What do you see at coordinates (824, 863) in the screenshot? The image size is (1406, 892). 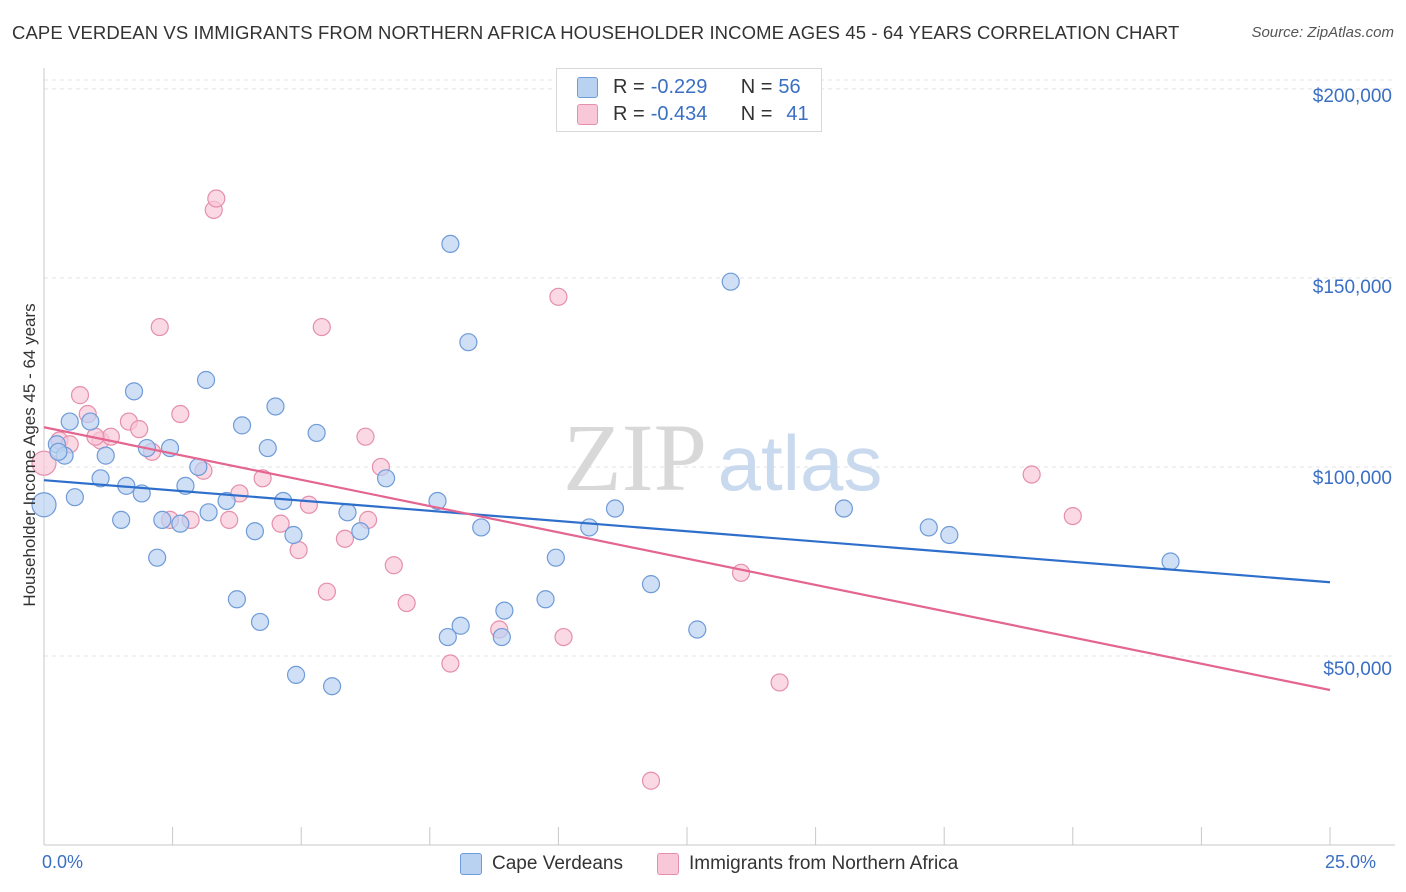 I see `bottom-legend-label: Immigrants from Northern Africa` at bounding box center [824, 863].